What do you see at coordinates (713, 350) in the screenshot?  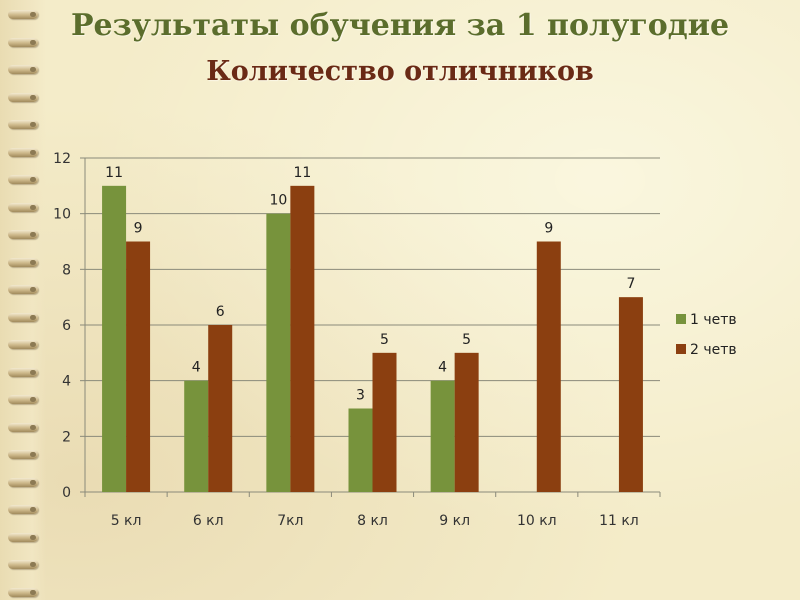 I see `legend-label: 2 четв` at bounding box center [713, 350].